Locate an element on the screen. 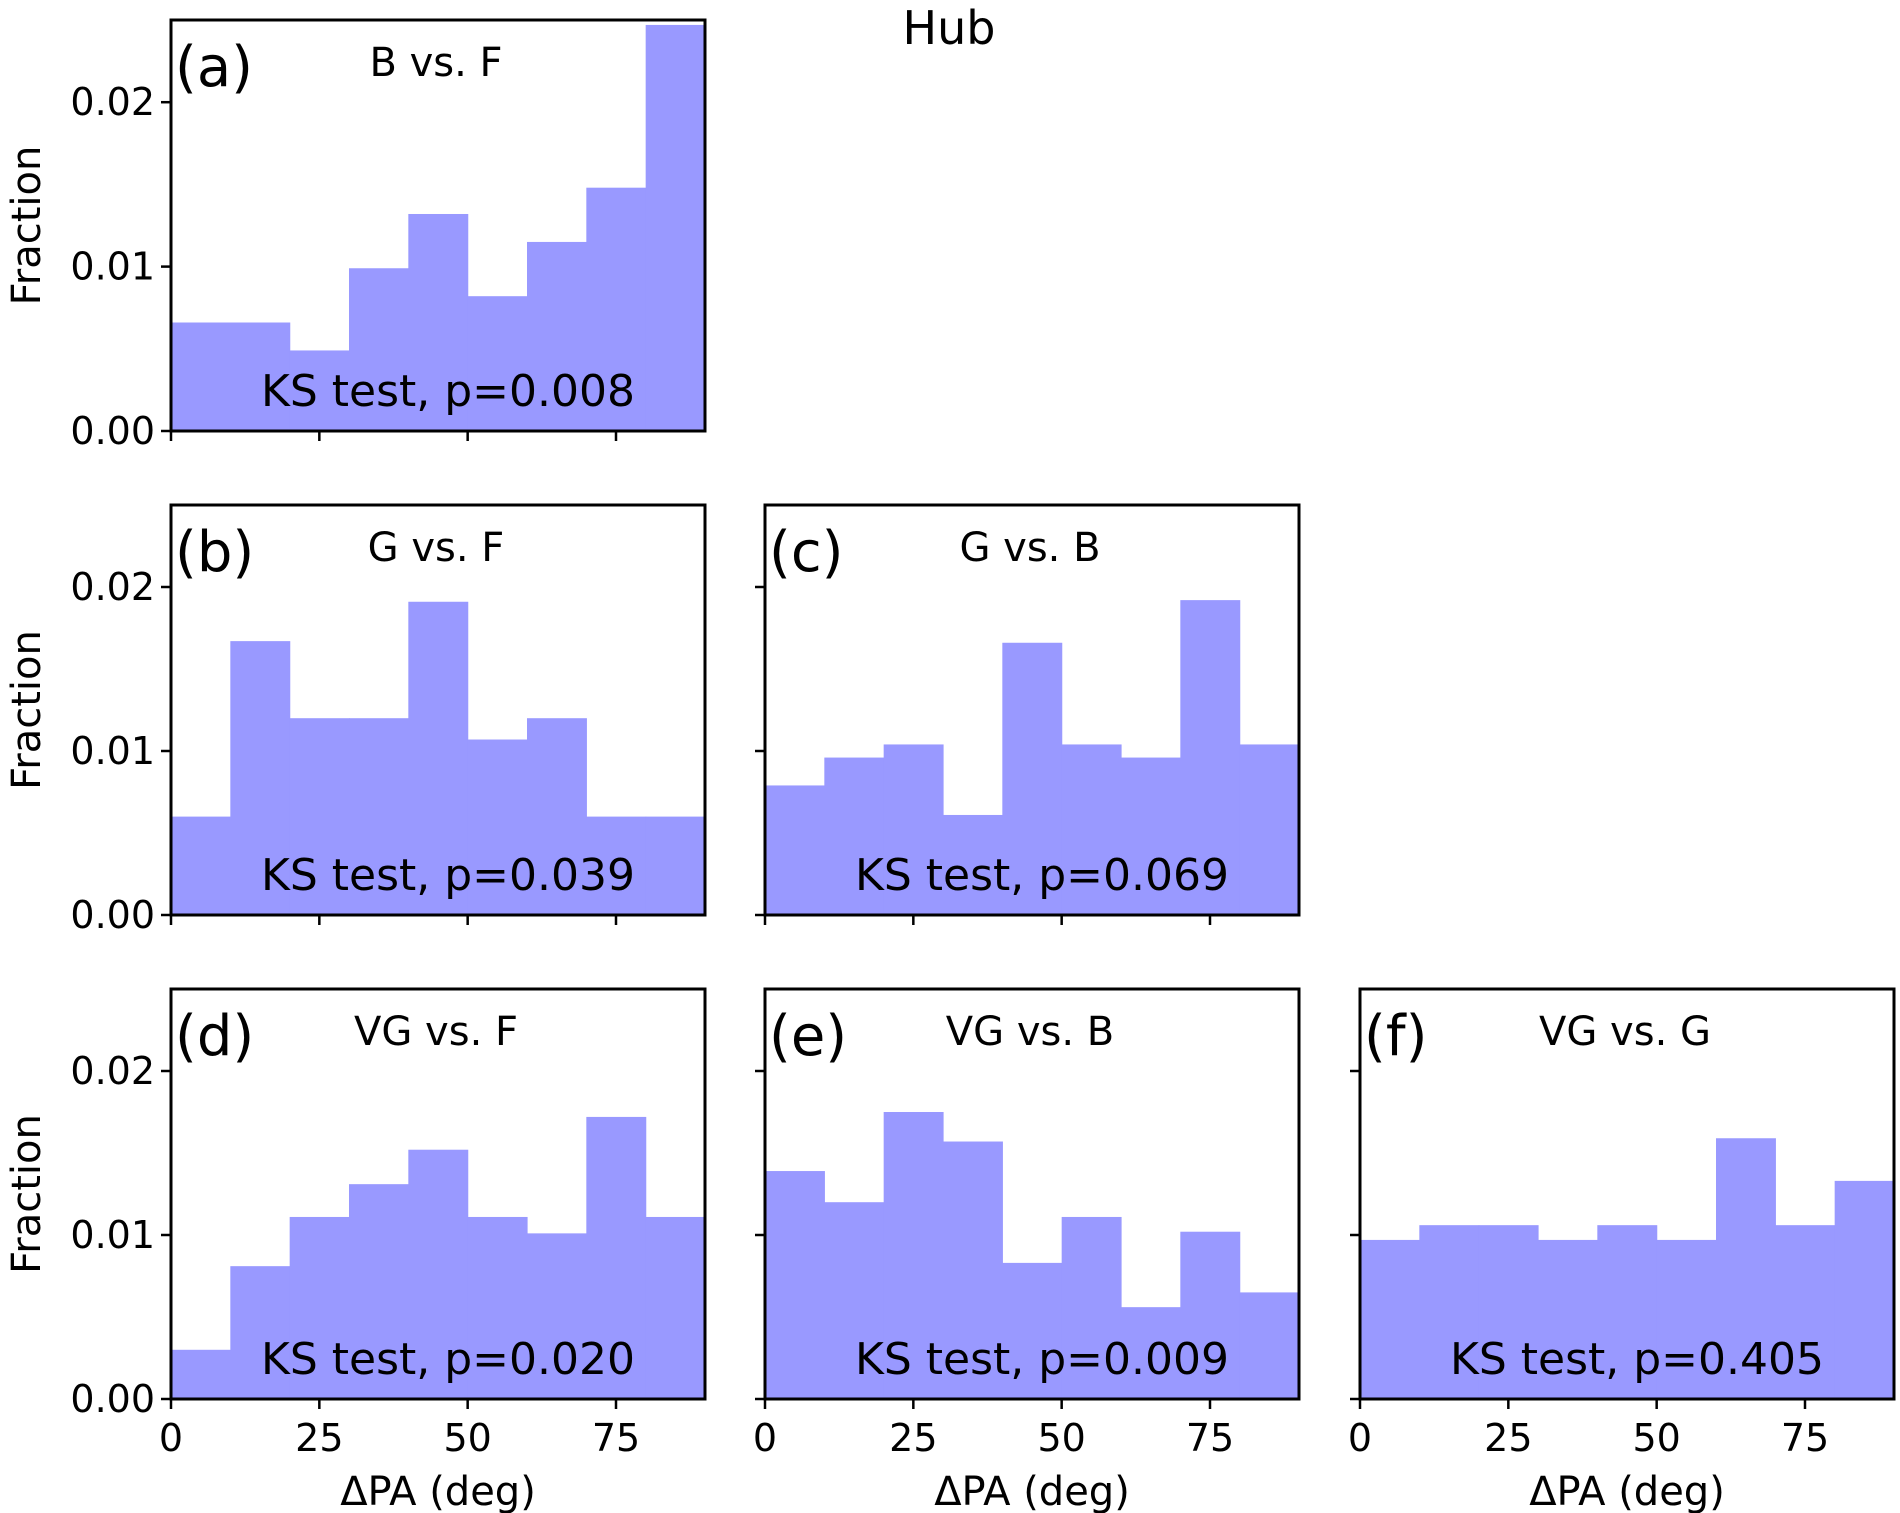  ks-test-annotation: KS test, p=0.020 is located at coordinates (448, 1359).